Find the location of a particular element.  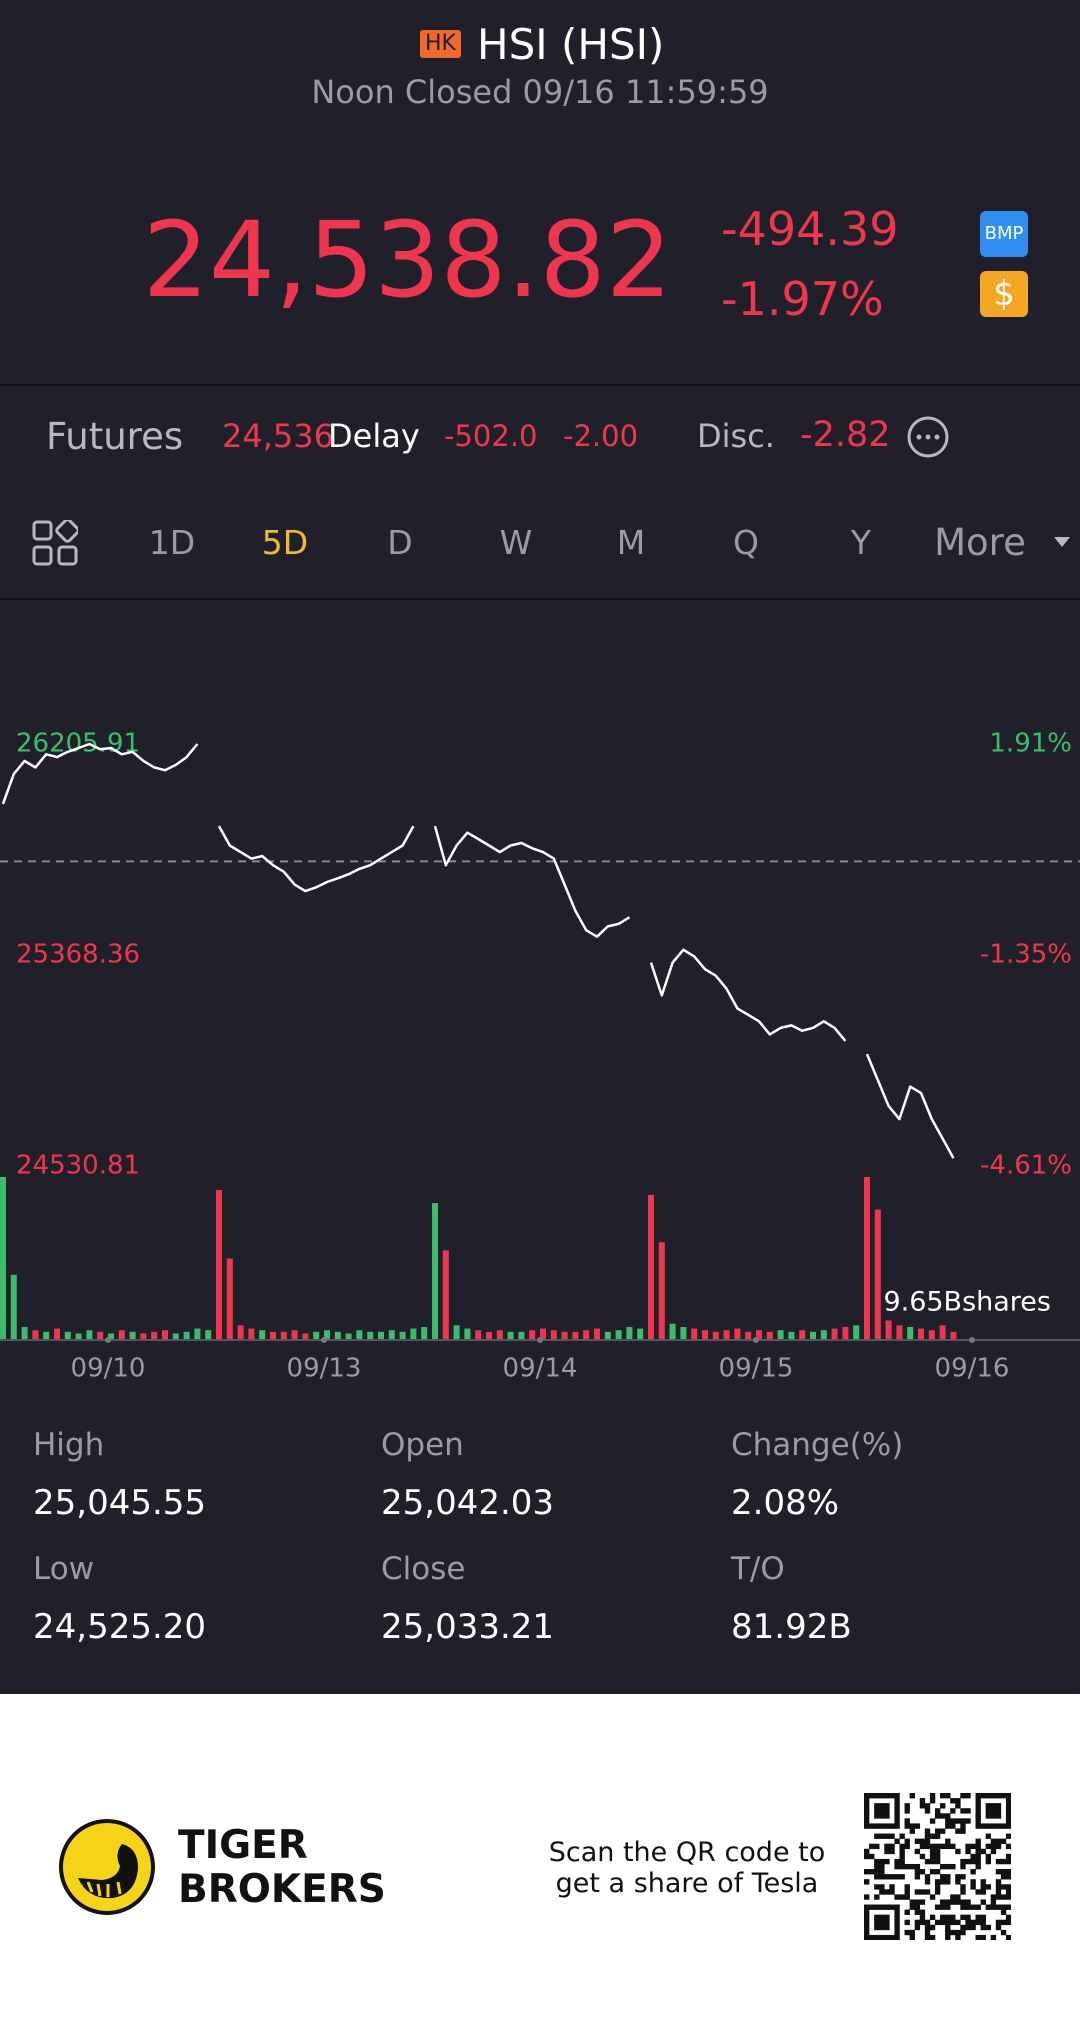

stat-value: 2.08% is located at coordinates (785, 1503).